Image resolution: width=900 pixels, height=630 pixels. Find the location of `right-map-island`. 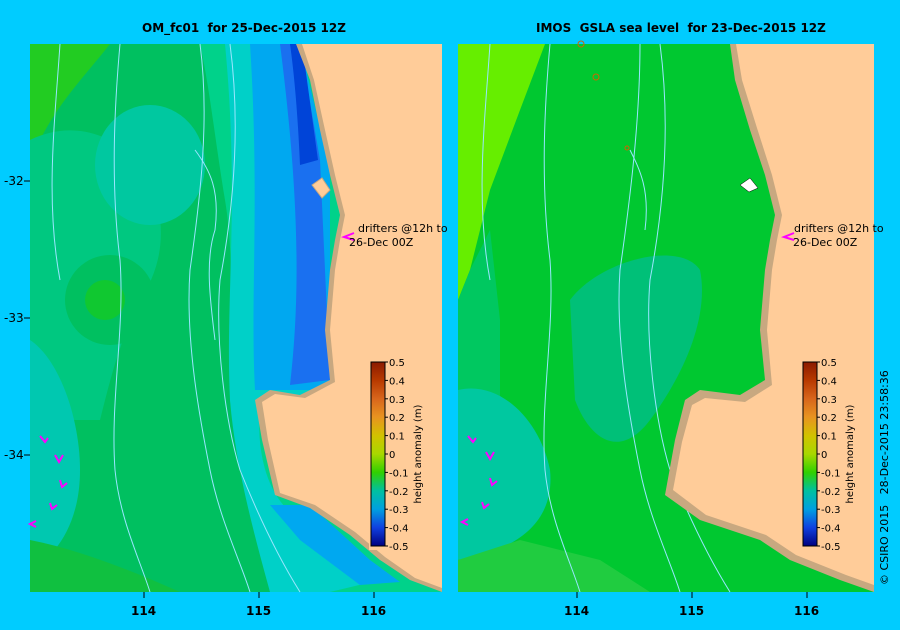

right-map-island is located at coordinates (749, 185).